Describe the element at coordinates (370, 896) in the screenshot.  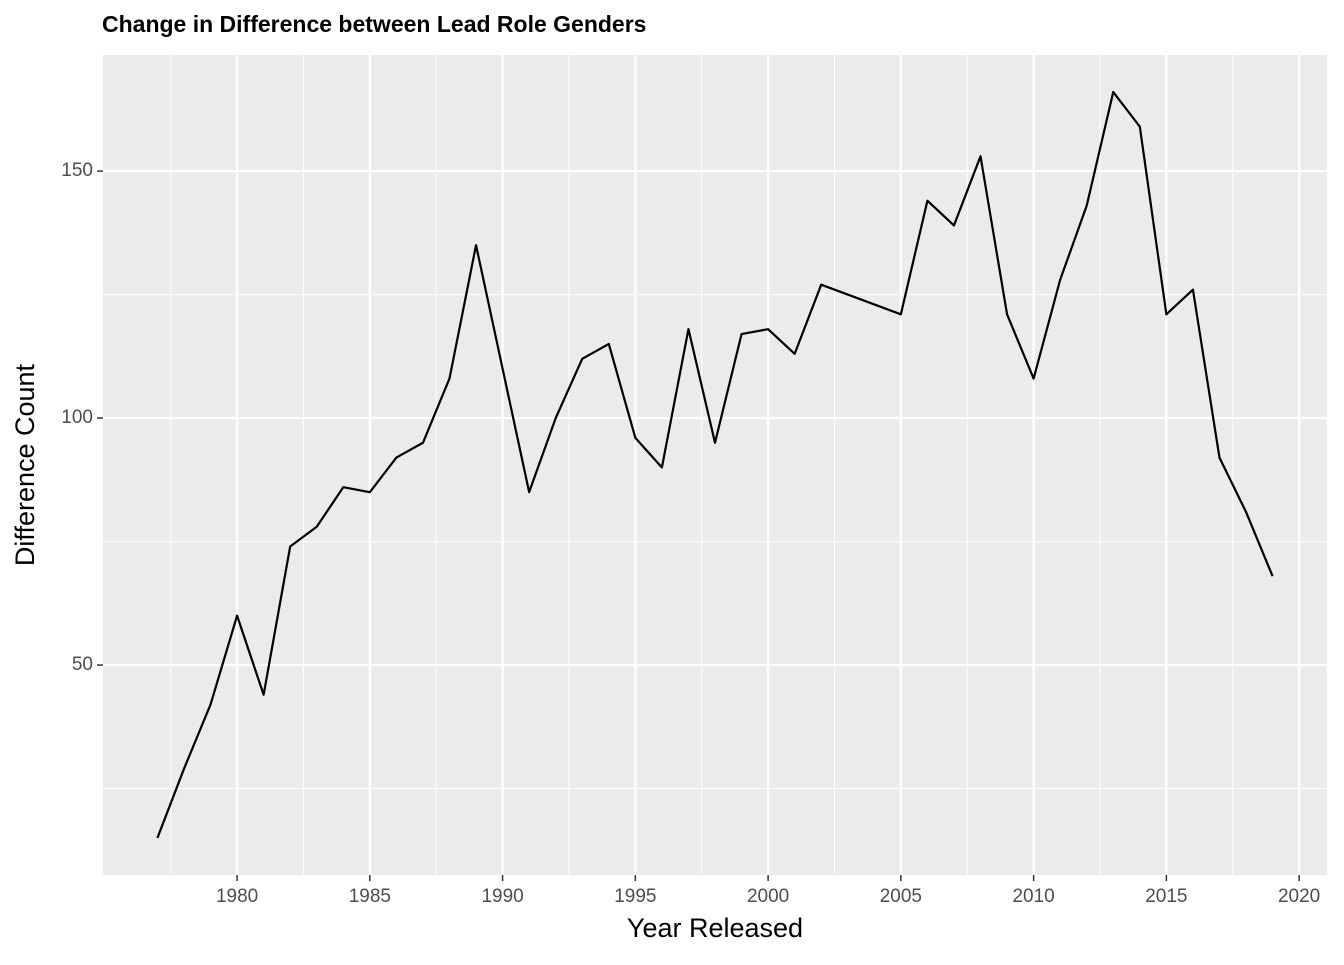
I see `x-tick-label: 1985` at that location.